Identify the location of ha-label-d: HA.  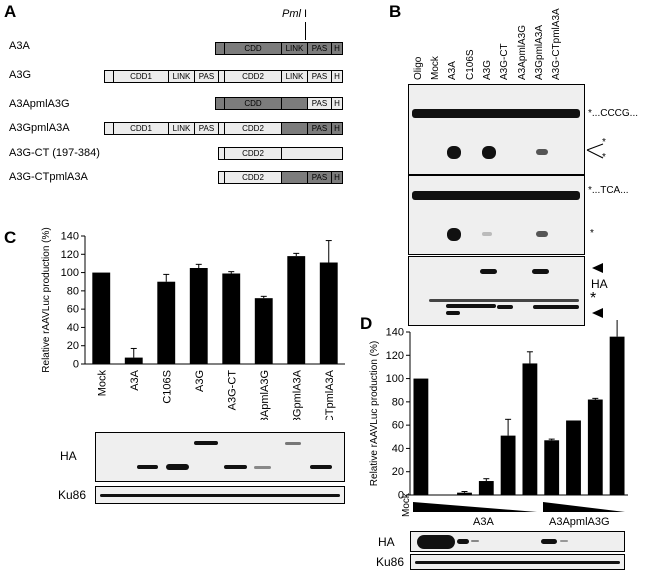
(386, 542).